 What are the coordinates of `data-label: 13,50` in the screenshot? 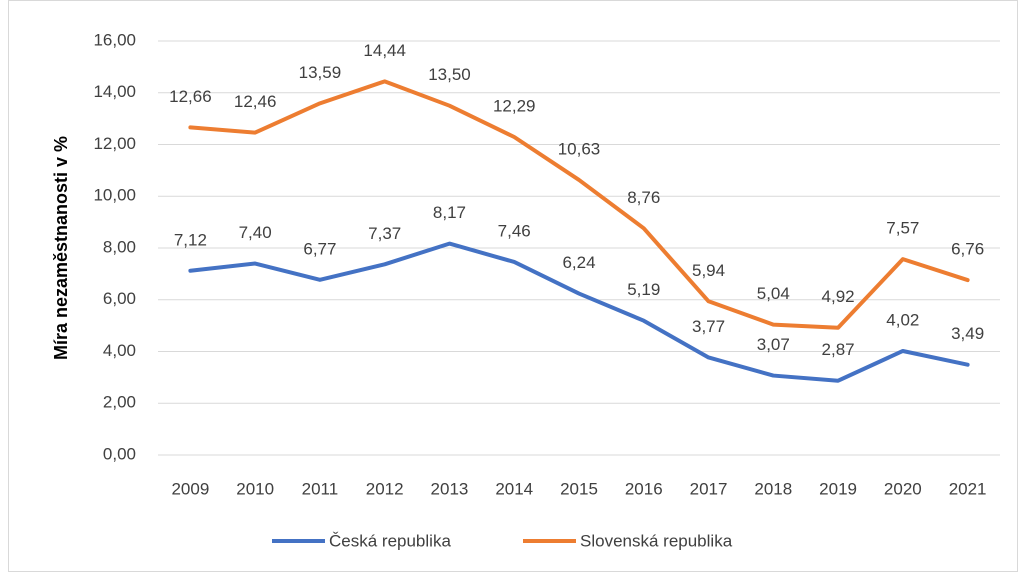 It's located at (449, 74).